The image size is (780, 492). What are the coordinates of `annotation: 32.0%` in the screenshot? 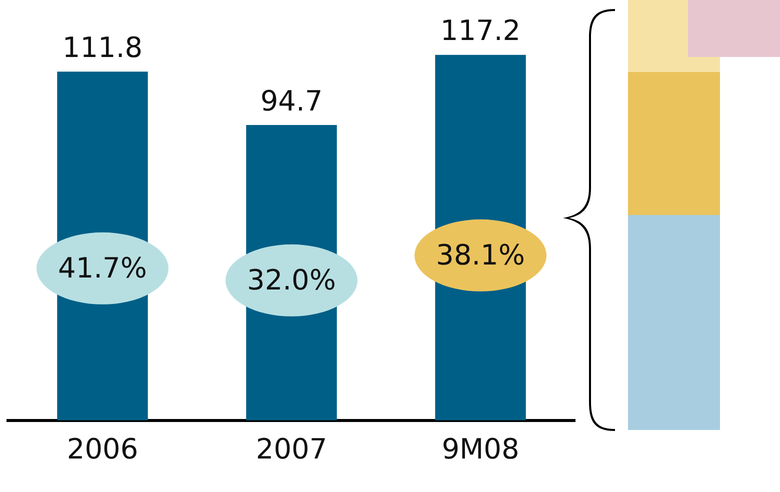 It's located at (291, 280).